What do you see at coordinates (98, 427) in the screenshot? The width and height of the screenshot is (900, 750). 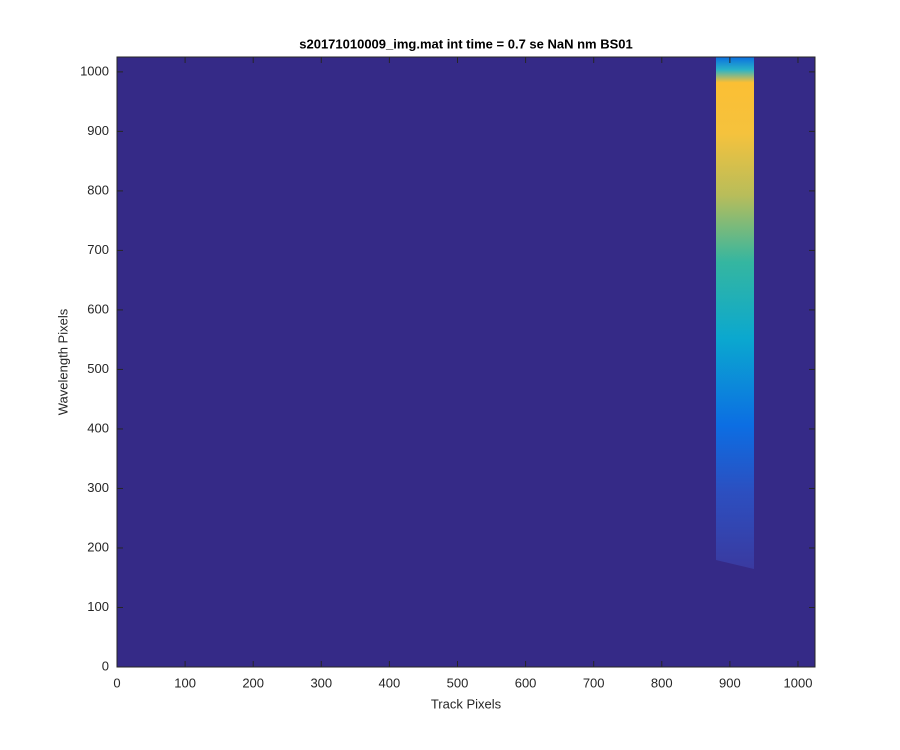 I see `y-tick-label: 400` at bounding box center [98, 427].